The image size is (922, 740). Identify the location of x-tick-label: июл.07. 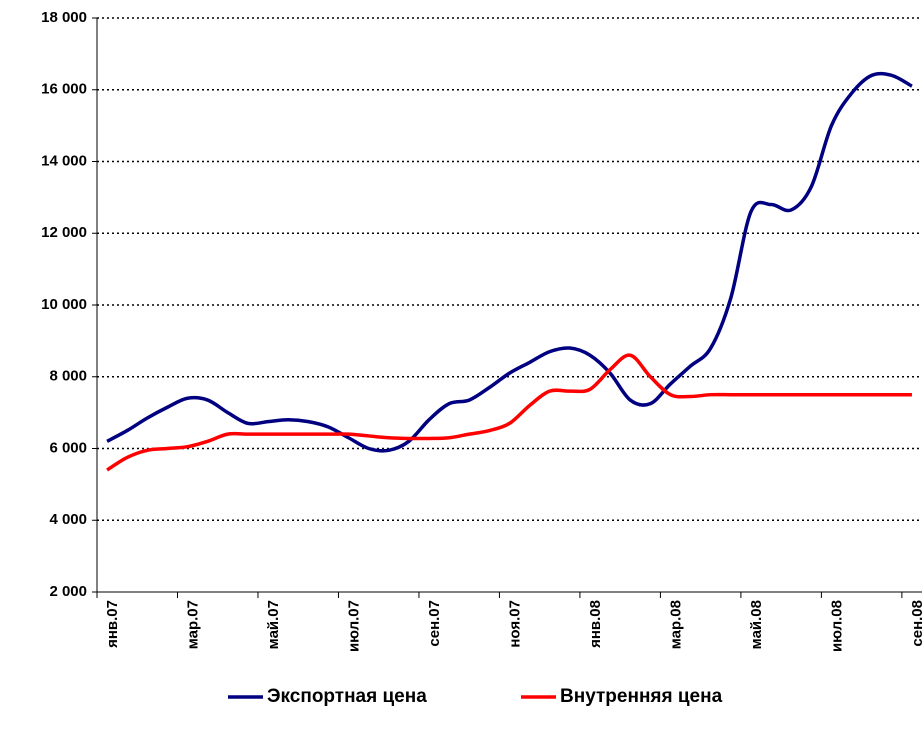
(353, 626).